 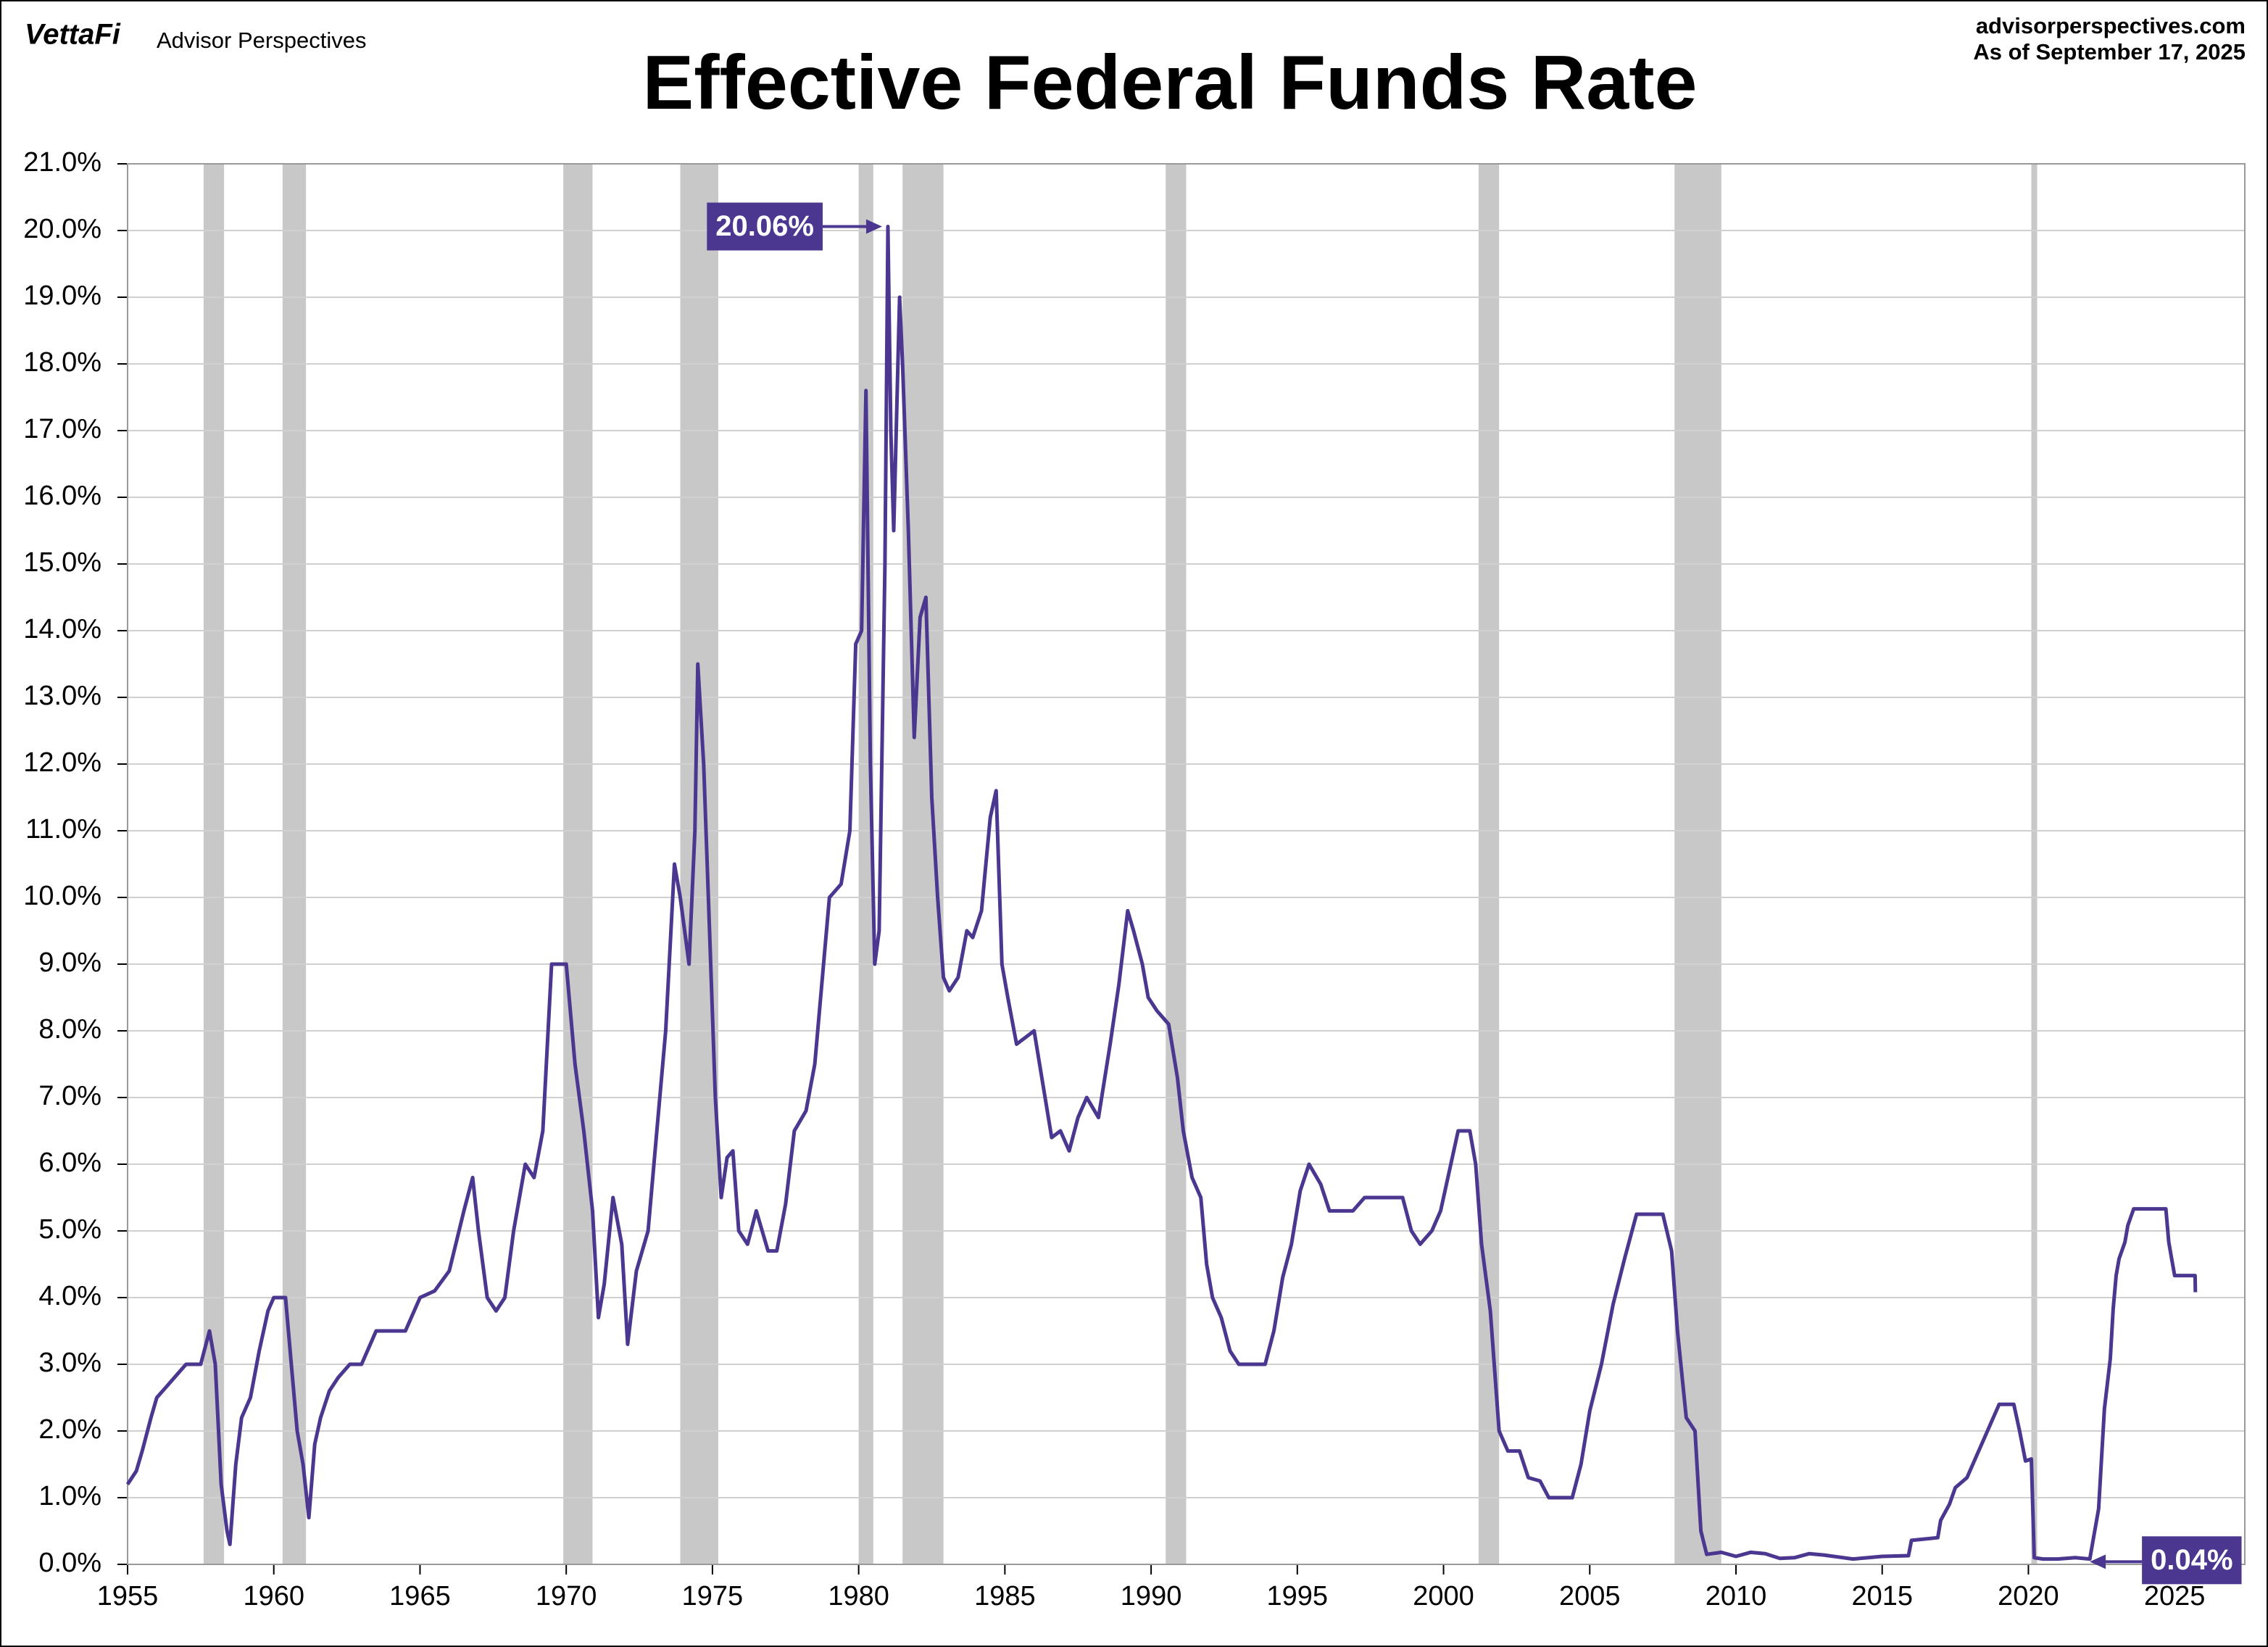 What do you see at coordinates (128, 1596) in the screenshot?
I see `x-tick-label: 1955` at bounding box center [128, 1596].